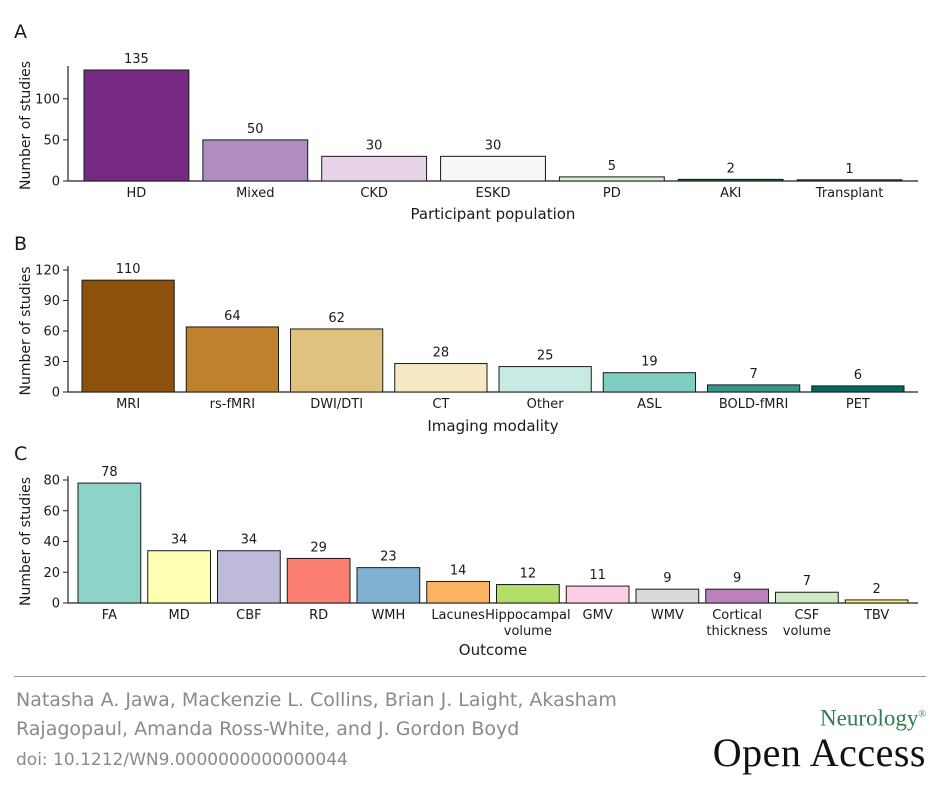 The width and height of the screenshot is (940, 788). Describe the element at coordinates (819, 752) in the screenshot. I see `journal-subtitle: Open Access` at that location.